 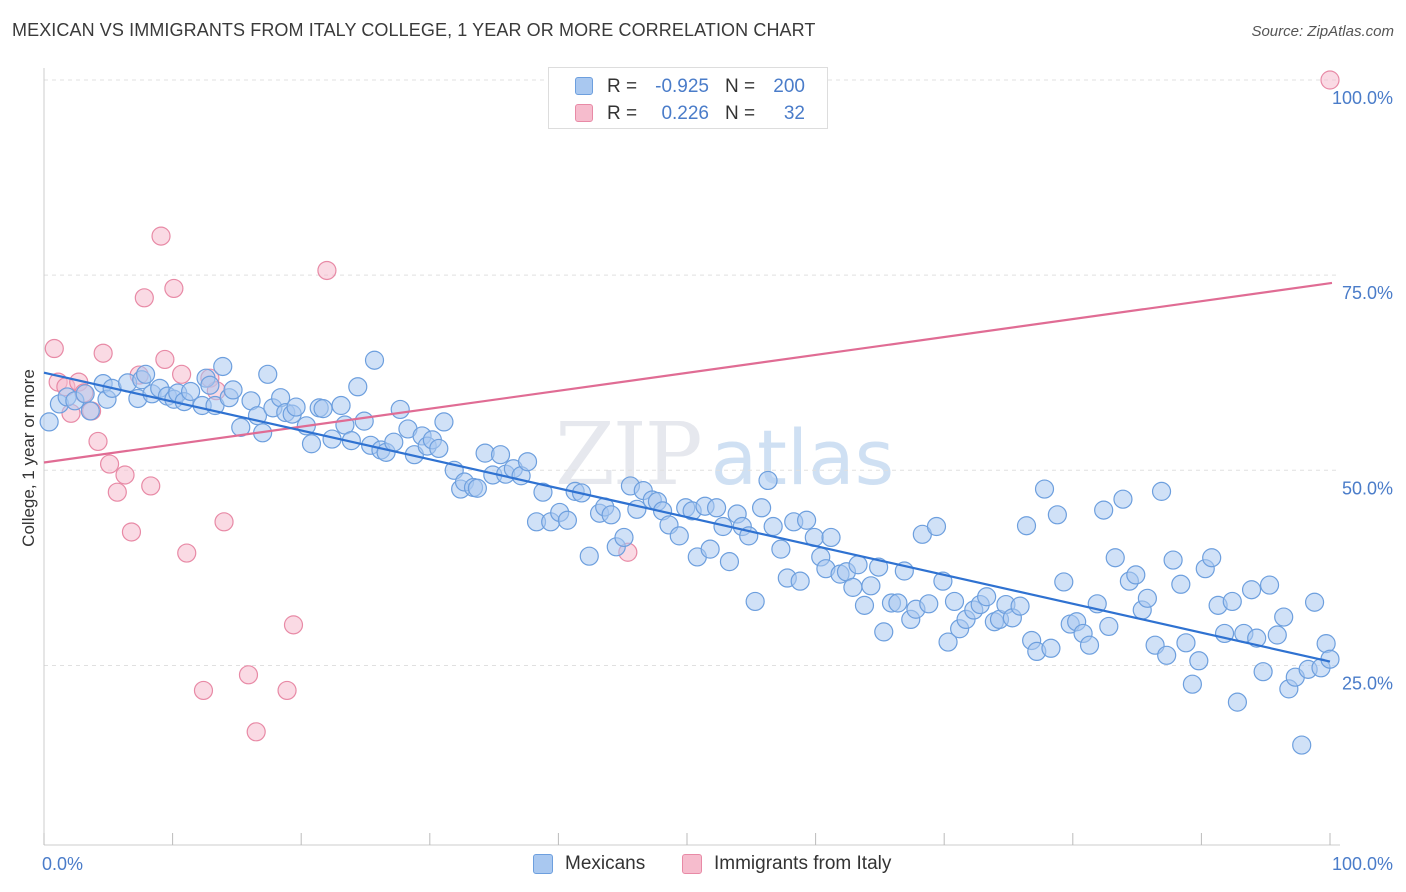 What do you see at coordinates (692, 864) in the screenshot?
I see `bottom-legend-swatch-pink` at bounding box center [692, 864].